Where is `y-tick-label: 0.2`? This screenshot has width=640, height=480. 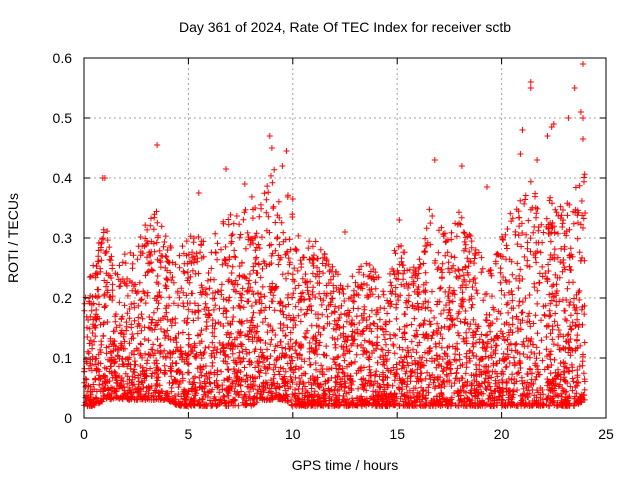 y-tick-label: 0.2 is located at coordinates (63, 298).